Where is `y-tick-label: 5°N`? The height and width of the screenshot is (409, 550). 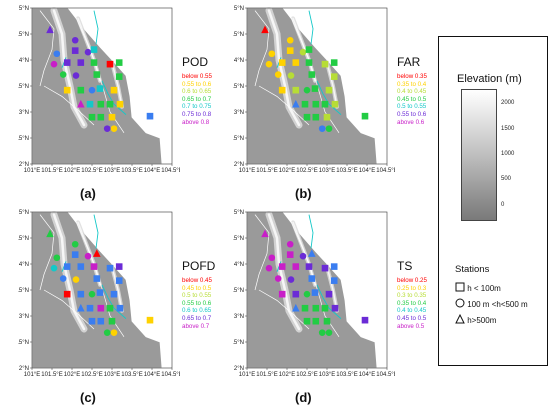
y-tick-label: 5°N is located at coordinates (24, 9).